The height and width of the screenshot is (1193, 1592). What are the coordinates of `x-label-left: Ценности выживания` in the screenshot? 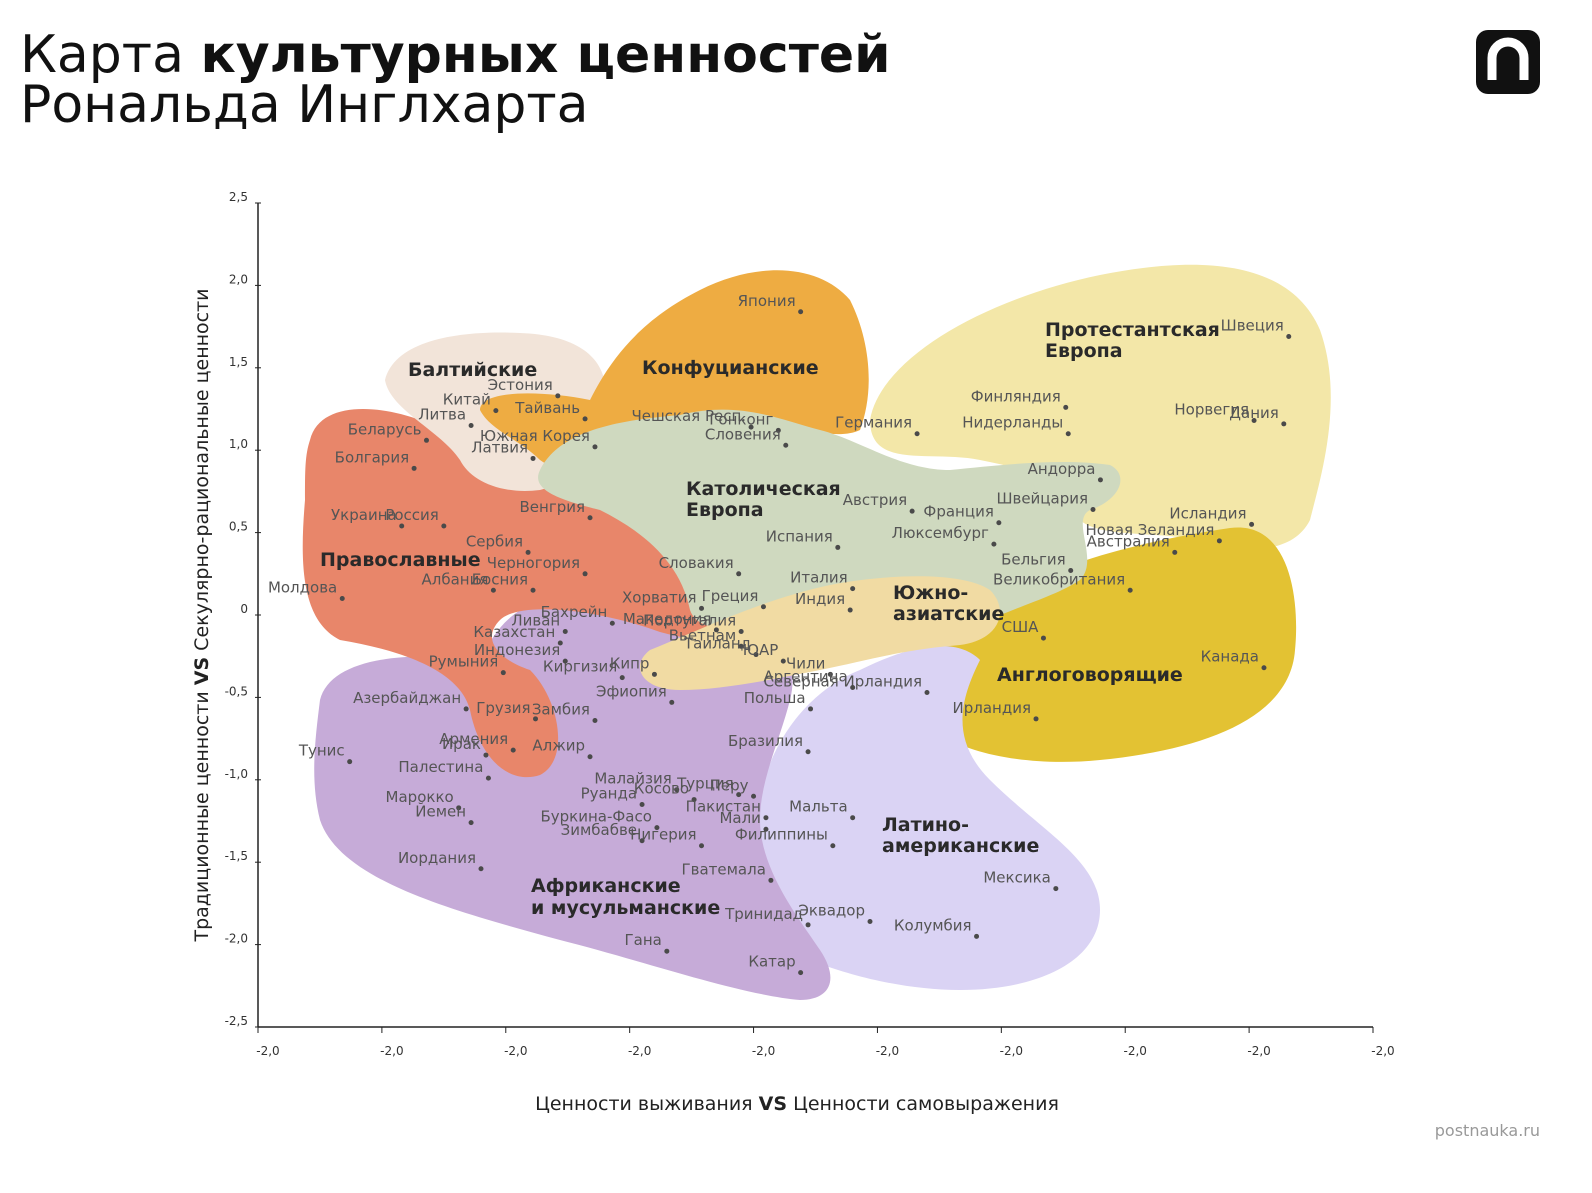 It's located at (644, 1104).